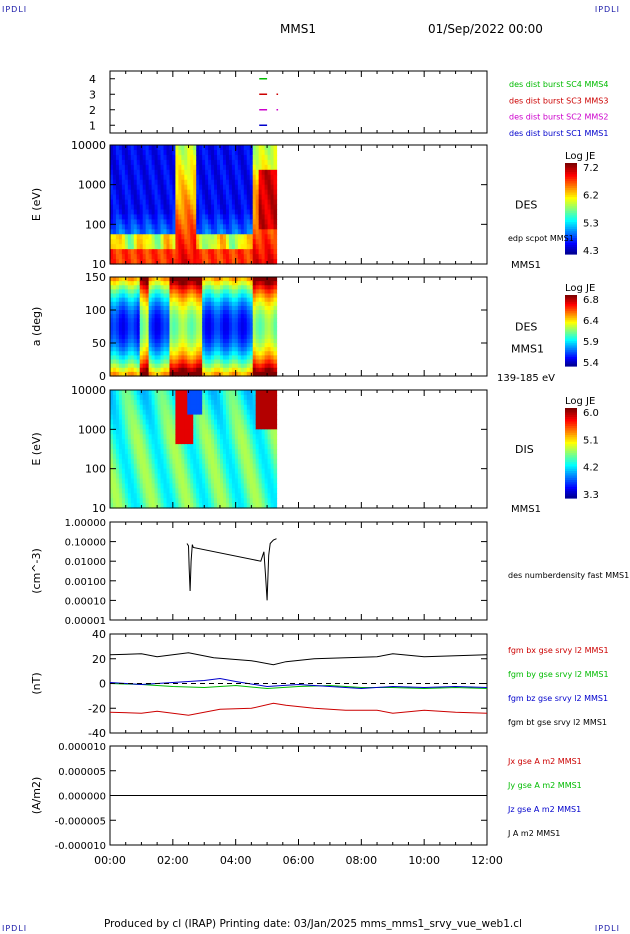  Describe the element at coordinates (571, 333) in the screenshot. I see `pitch-angle-colorbar-cell` at that location.